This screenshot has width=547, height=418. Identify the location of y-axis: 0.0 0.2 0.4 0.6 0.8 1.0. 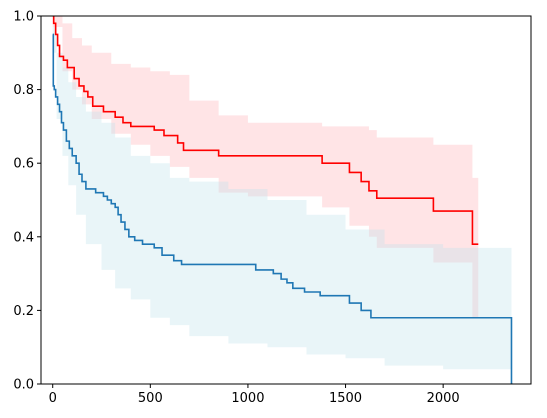
(27, 201).